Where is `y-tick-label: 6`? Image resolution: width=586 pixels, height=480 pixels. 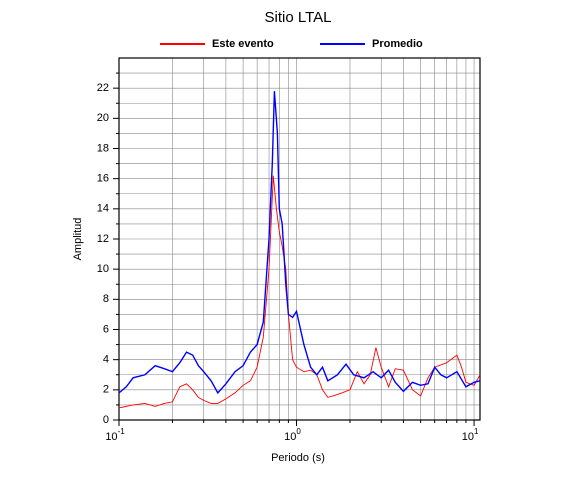
y-tick-label: 6 is located at coordinates (106, 329).